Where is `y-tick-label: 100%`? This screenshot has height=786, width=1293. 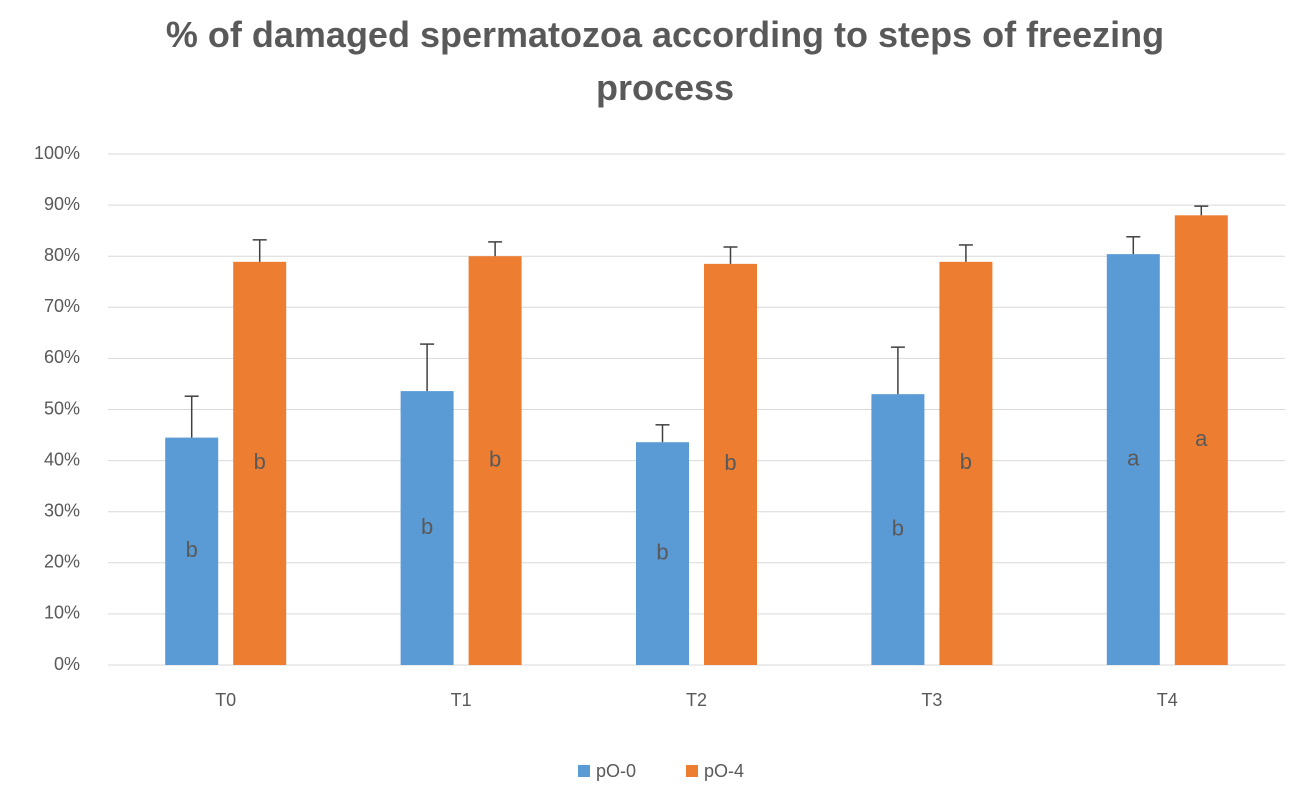 y-tick-label: 100% is located at coordinates (57, 153).